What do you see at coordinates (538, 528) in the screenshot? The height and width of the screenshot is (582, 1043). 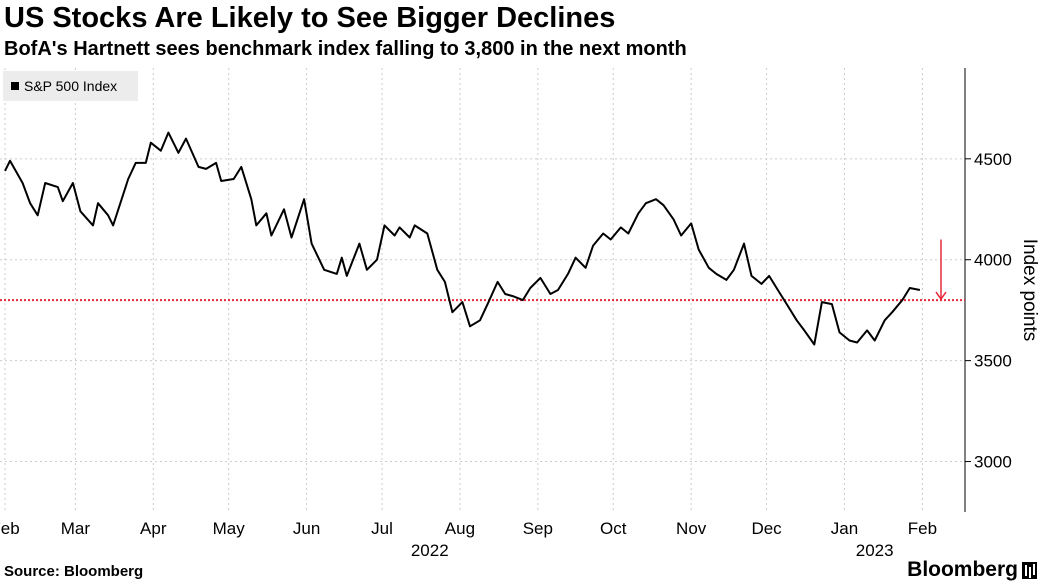 I see `x-tick-label: Sep` at bounding box center [538, 528].